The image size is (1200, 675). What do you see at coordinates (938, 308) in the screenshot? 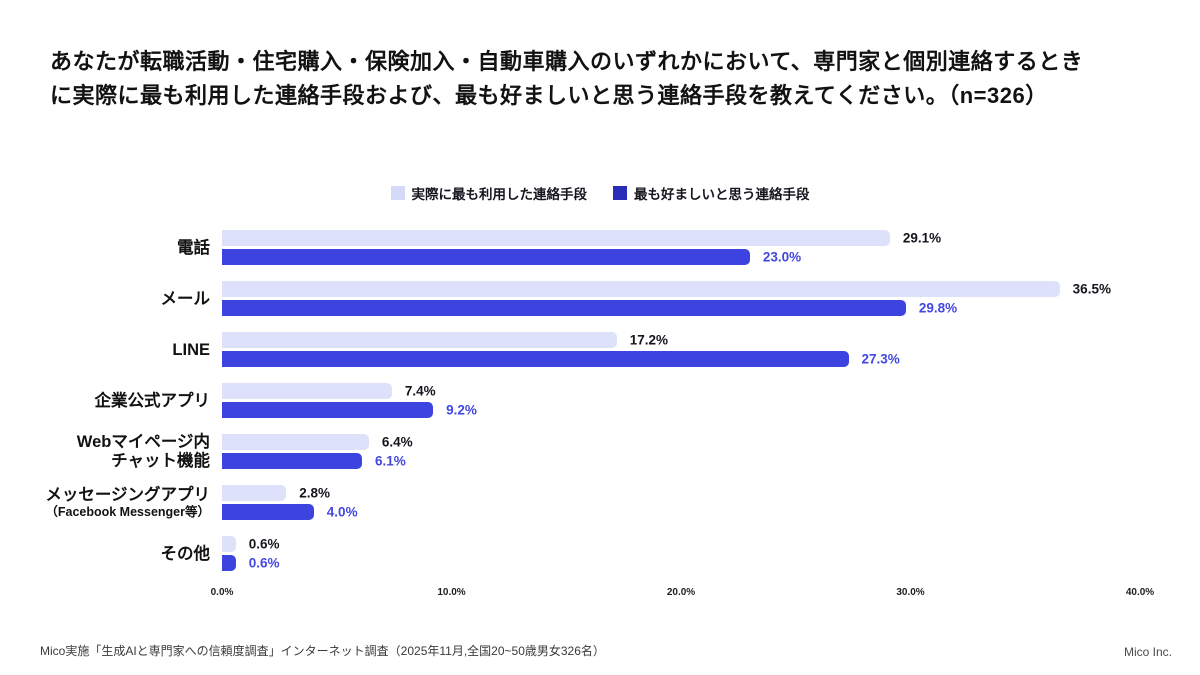
I see `value-label-preferred: 29.8%` at bounding box center [938, 308].